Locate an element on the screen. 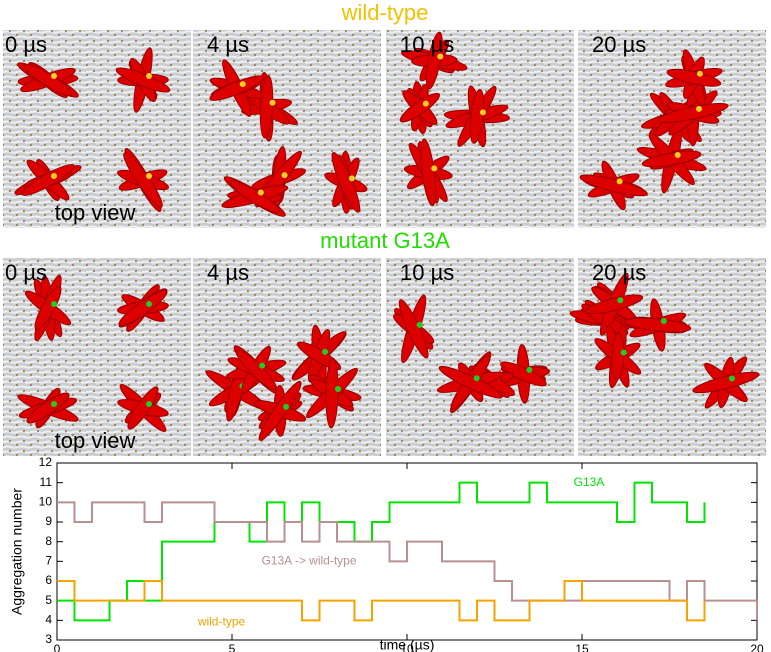 This screenshot has width=771, height=652. y-tick-label: 4 is located at coordinates (48, 620).